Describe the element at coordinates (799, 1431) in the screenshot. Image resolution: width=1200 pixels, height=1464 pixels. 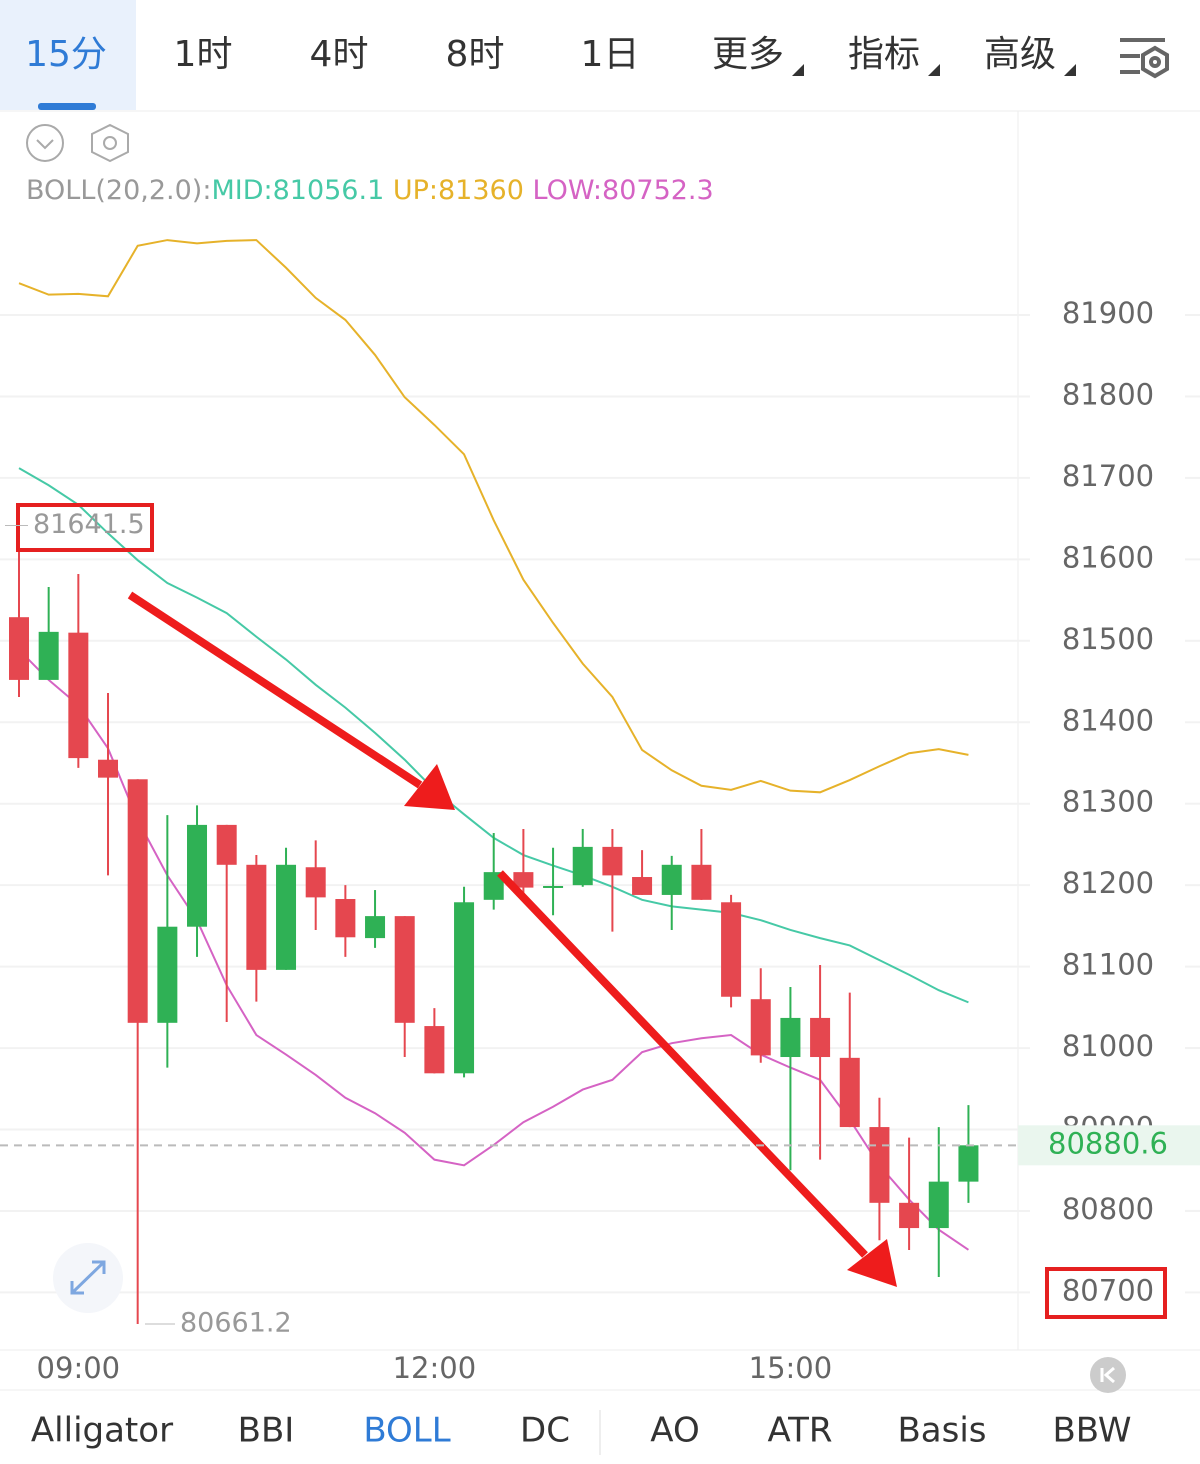
I see `indicator-tab: ATR` at that location.